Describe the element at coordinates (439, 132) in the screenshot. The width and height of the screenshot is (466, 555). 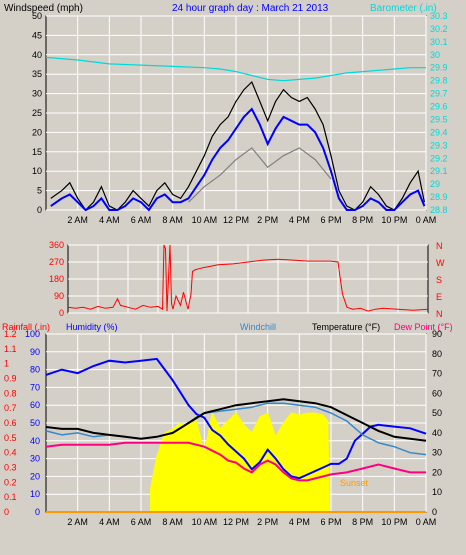
I see `barometer-tick-label: 29.4` at that location.